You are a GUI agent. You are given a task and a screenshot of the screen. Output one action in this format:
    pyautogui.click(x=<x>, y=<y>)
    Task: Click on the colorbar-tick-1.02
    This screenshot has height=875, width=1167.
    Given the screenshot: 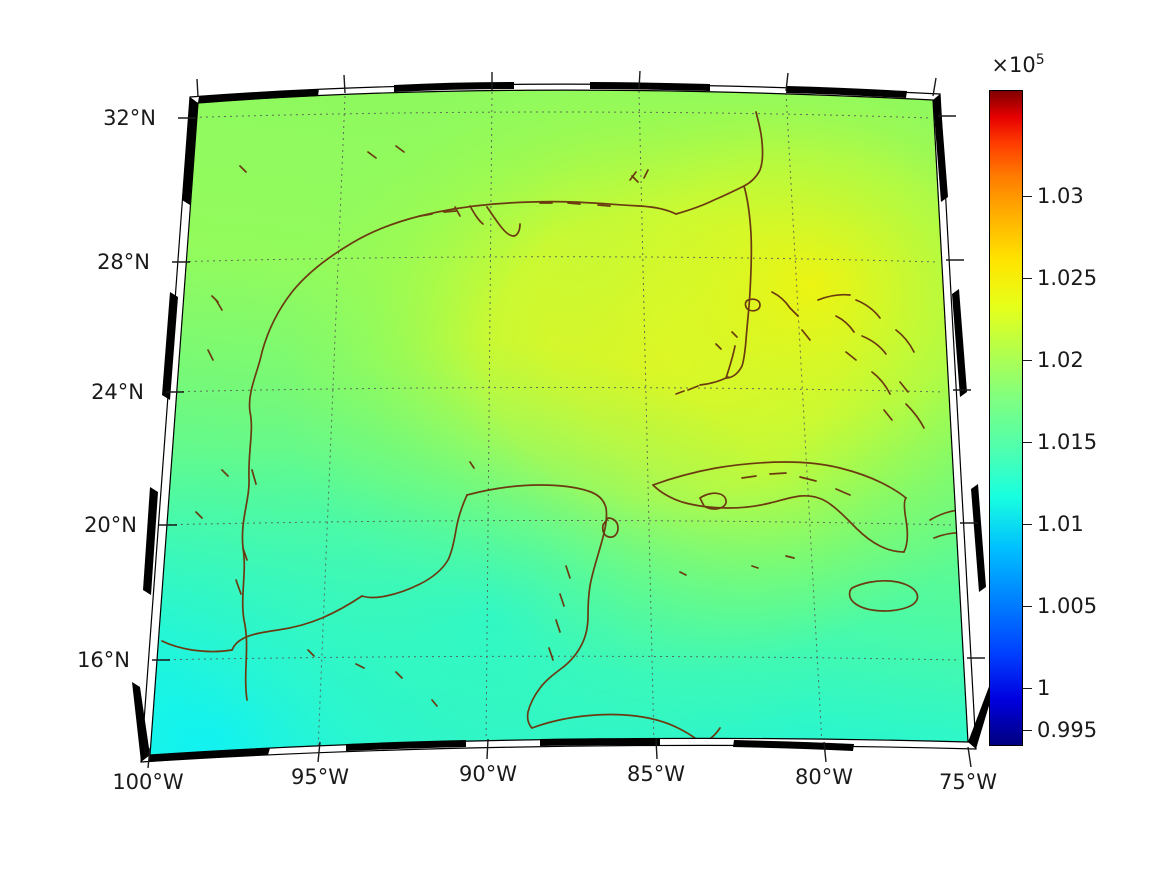 What is the action you would take?
    pyautogui.click(x=1027, y=360)
    